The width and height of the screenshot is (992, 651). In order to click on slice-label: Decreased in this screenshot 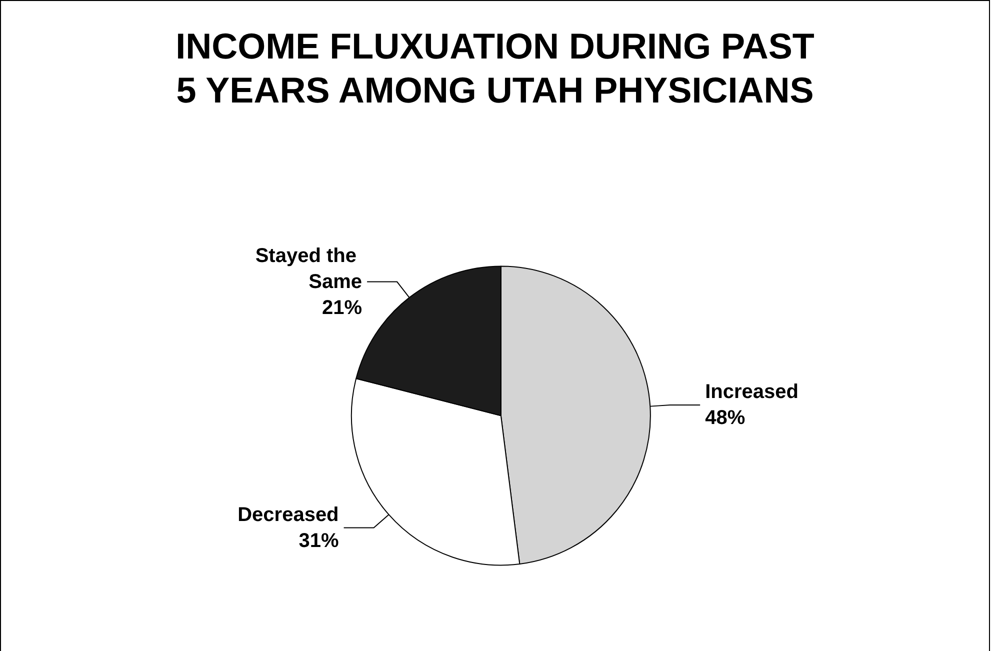, I will do `click(288, 515)`.